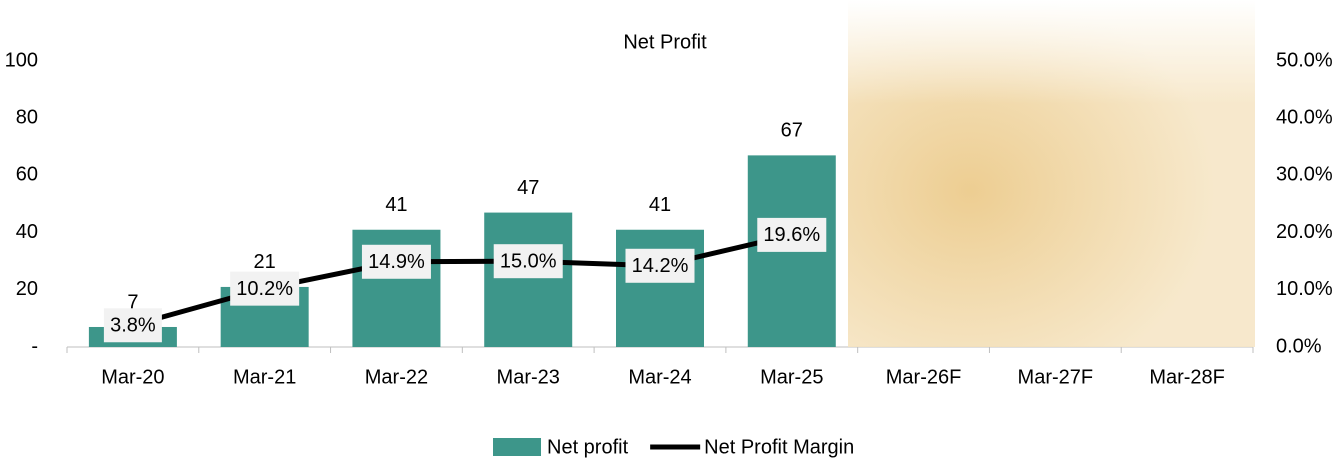 The image size is (1339, 471). What do you see at coordinates (1056, 377) in the screenshot?
I see `x-tick-label: Mar-27F` at bounding box center [1056, 377].